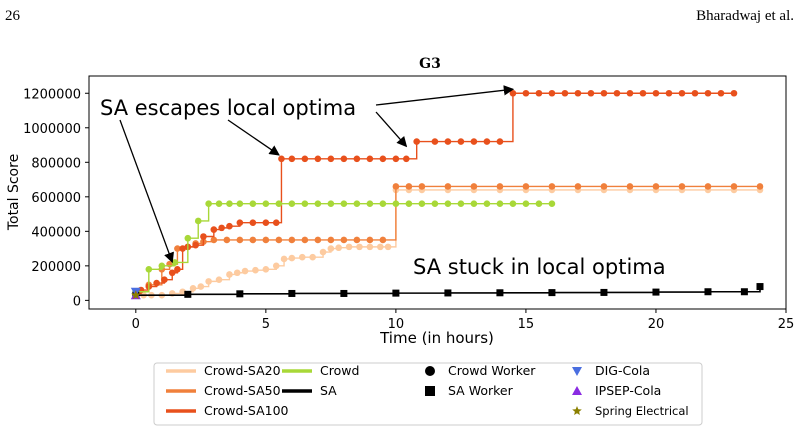 The height and width of the screenshot is (435, 802). I want to click on x-tick-label: 10, so click(396, 324).